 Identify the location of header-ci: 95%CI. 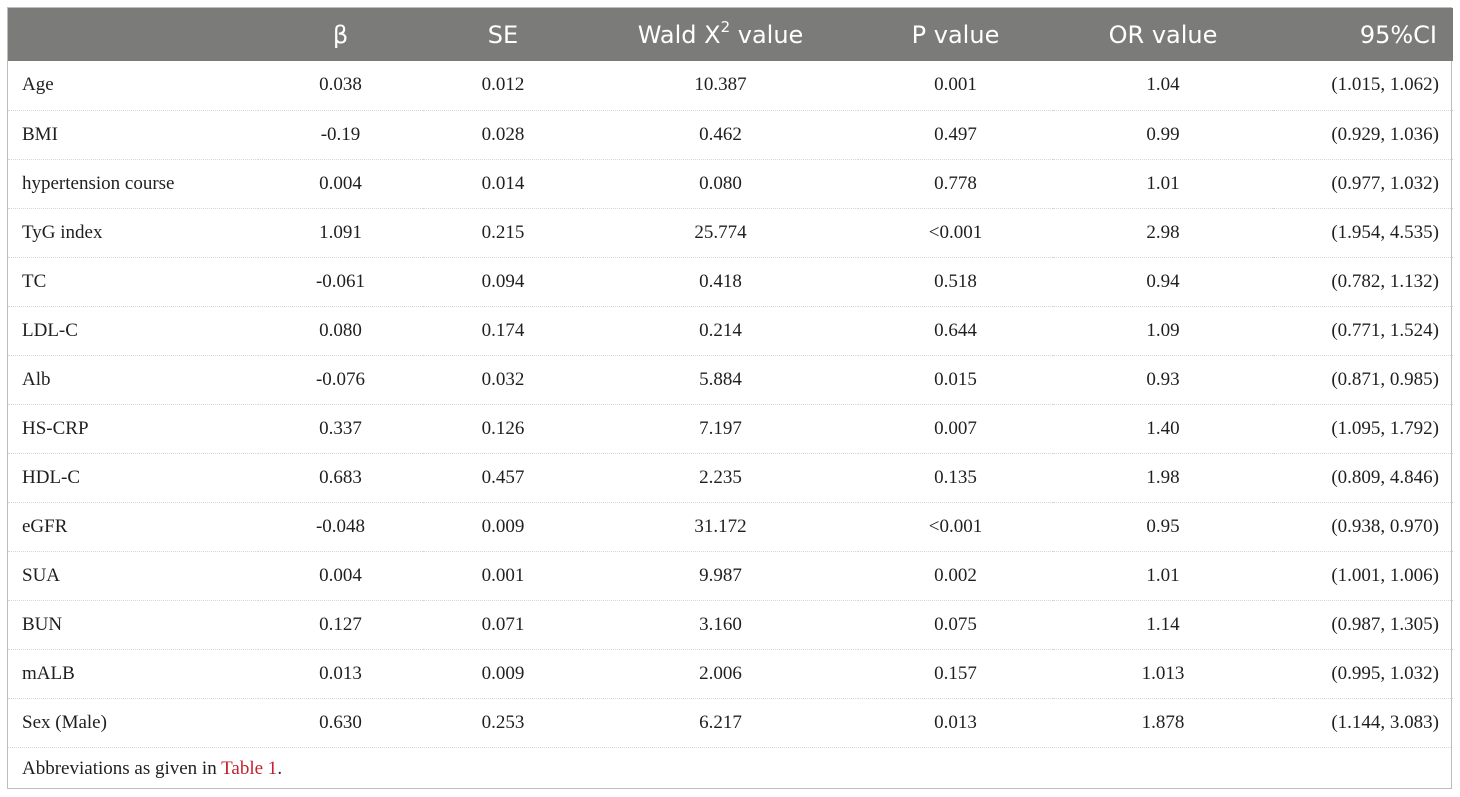
(1398, 34).